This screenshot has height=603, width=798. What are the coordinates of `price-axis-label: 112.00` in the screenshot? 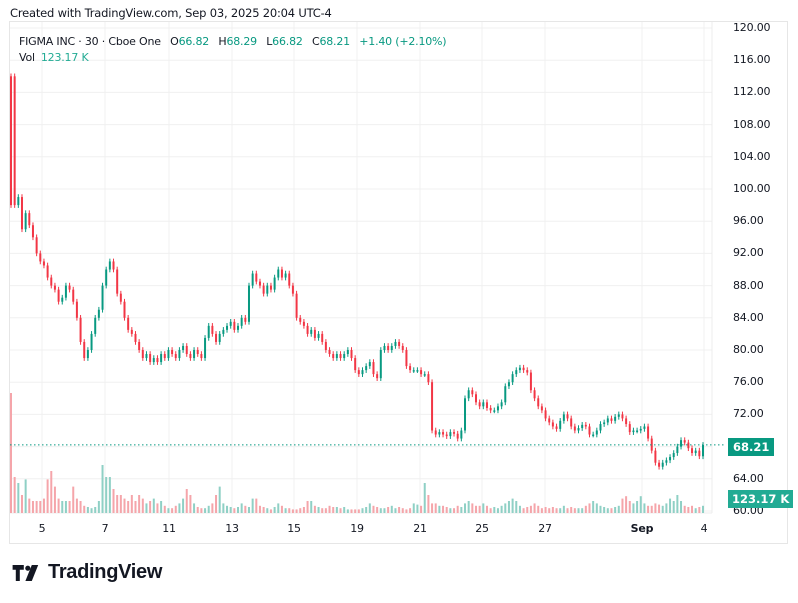 It's located at (752, 92).